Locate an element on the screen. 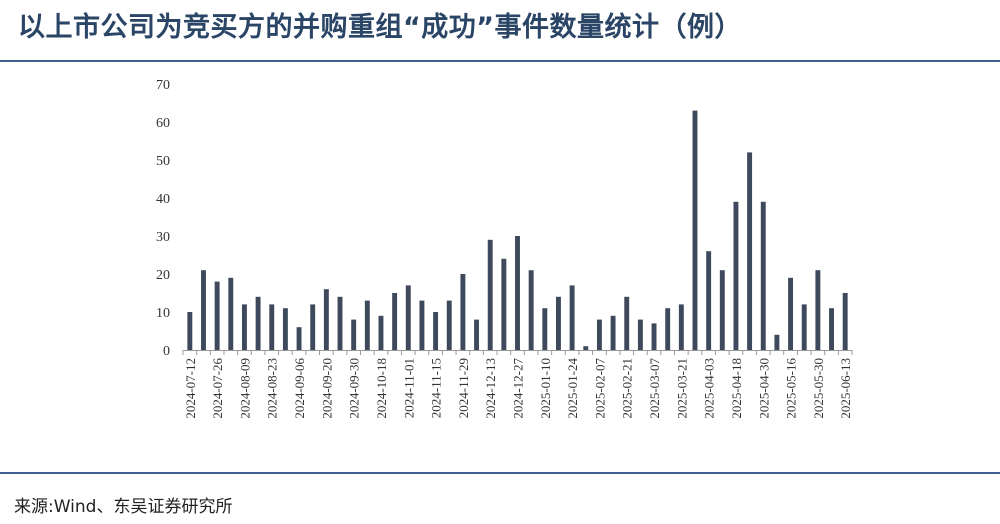 Image resolution: width=1000 pixels, height=524 pixels. x-tick-label: 2025-05-16 is located at coordinates (791, 388).